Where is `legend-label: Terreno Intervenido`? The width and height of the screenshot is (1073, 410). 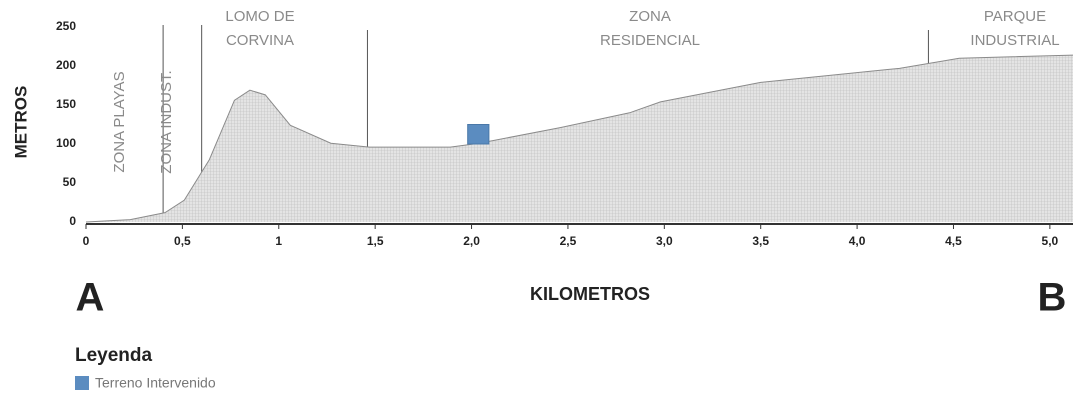 legend-label: Terreno Intervenido is located at coordinates (155, 383).